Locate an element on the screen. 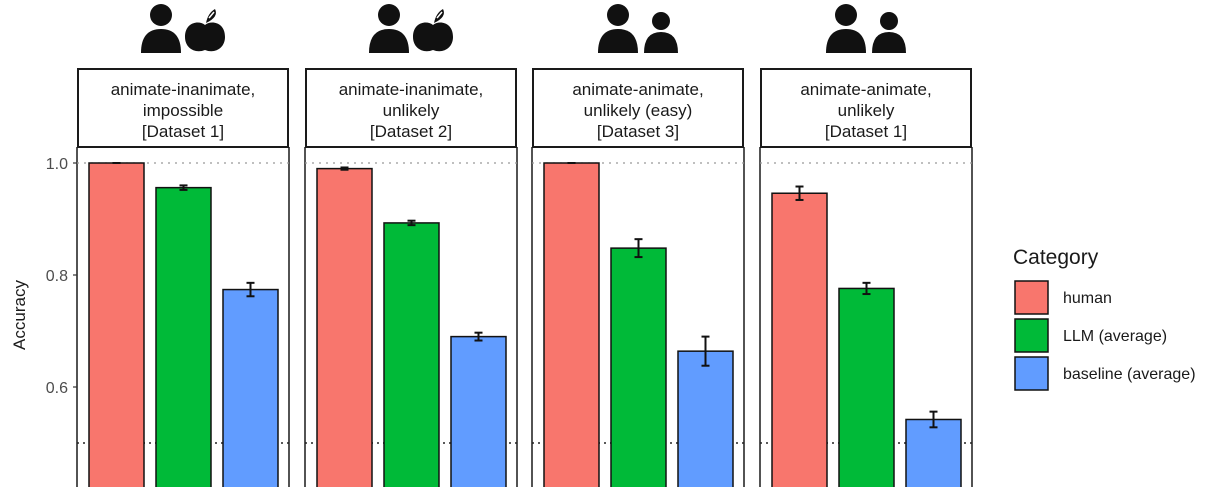  y-tick-label: 0.8 is located at coordinates (57, 276).